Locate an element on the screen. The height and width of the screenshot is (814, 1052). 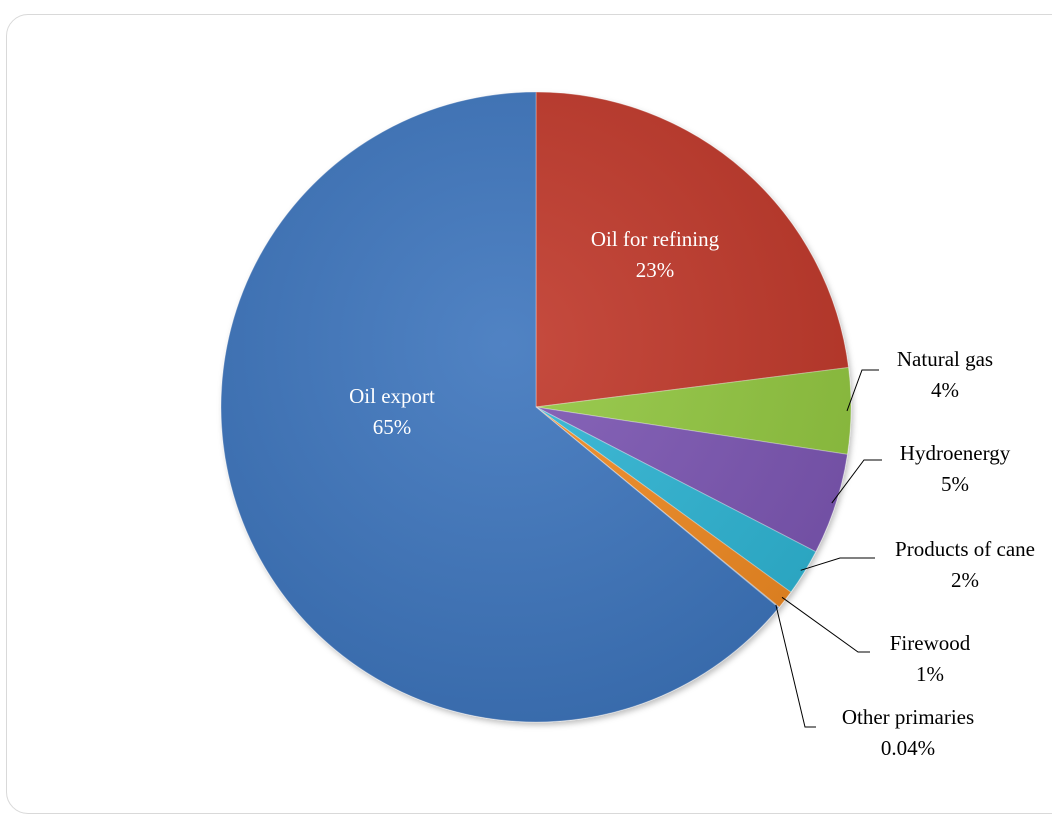
slice-percent-natural-gas: 4% is located at coordinates (945, 390).